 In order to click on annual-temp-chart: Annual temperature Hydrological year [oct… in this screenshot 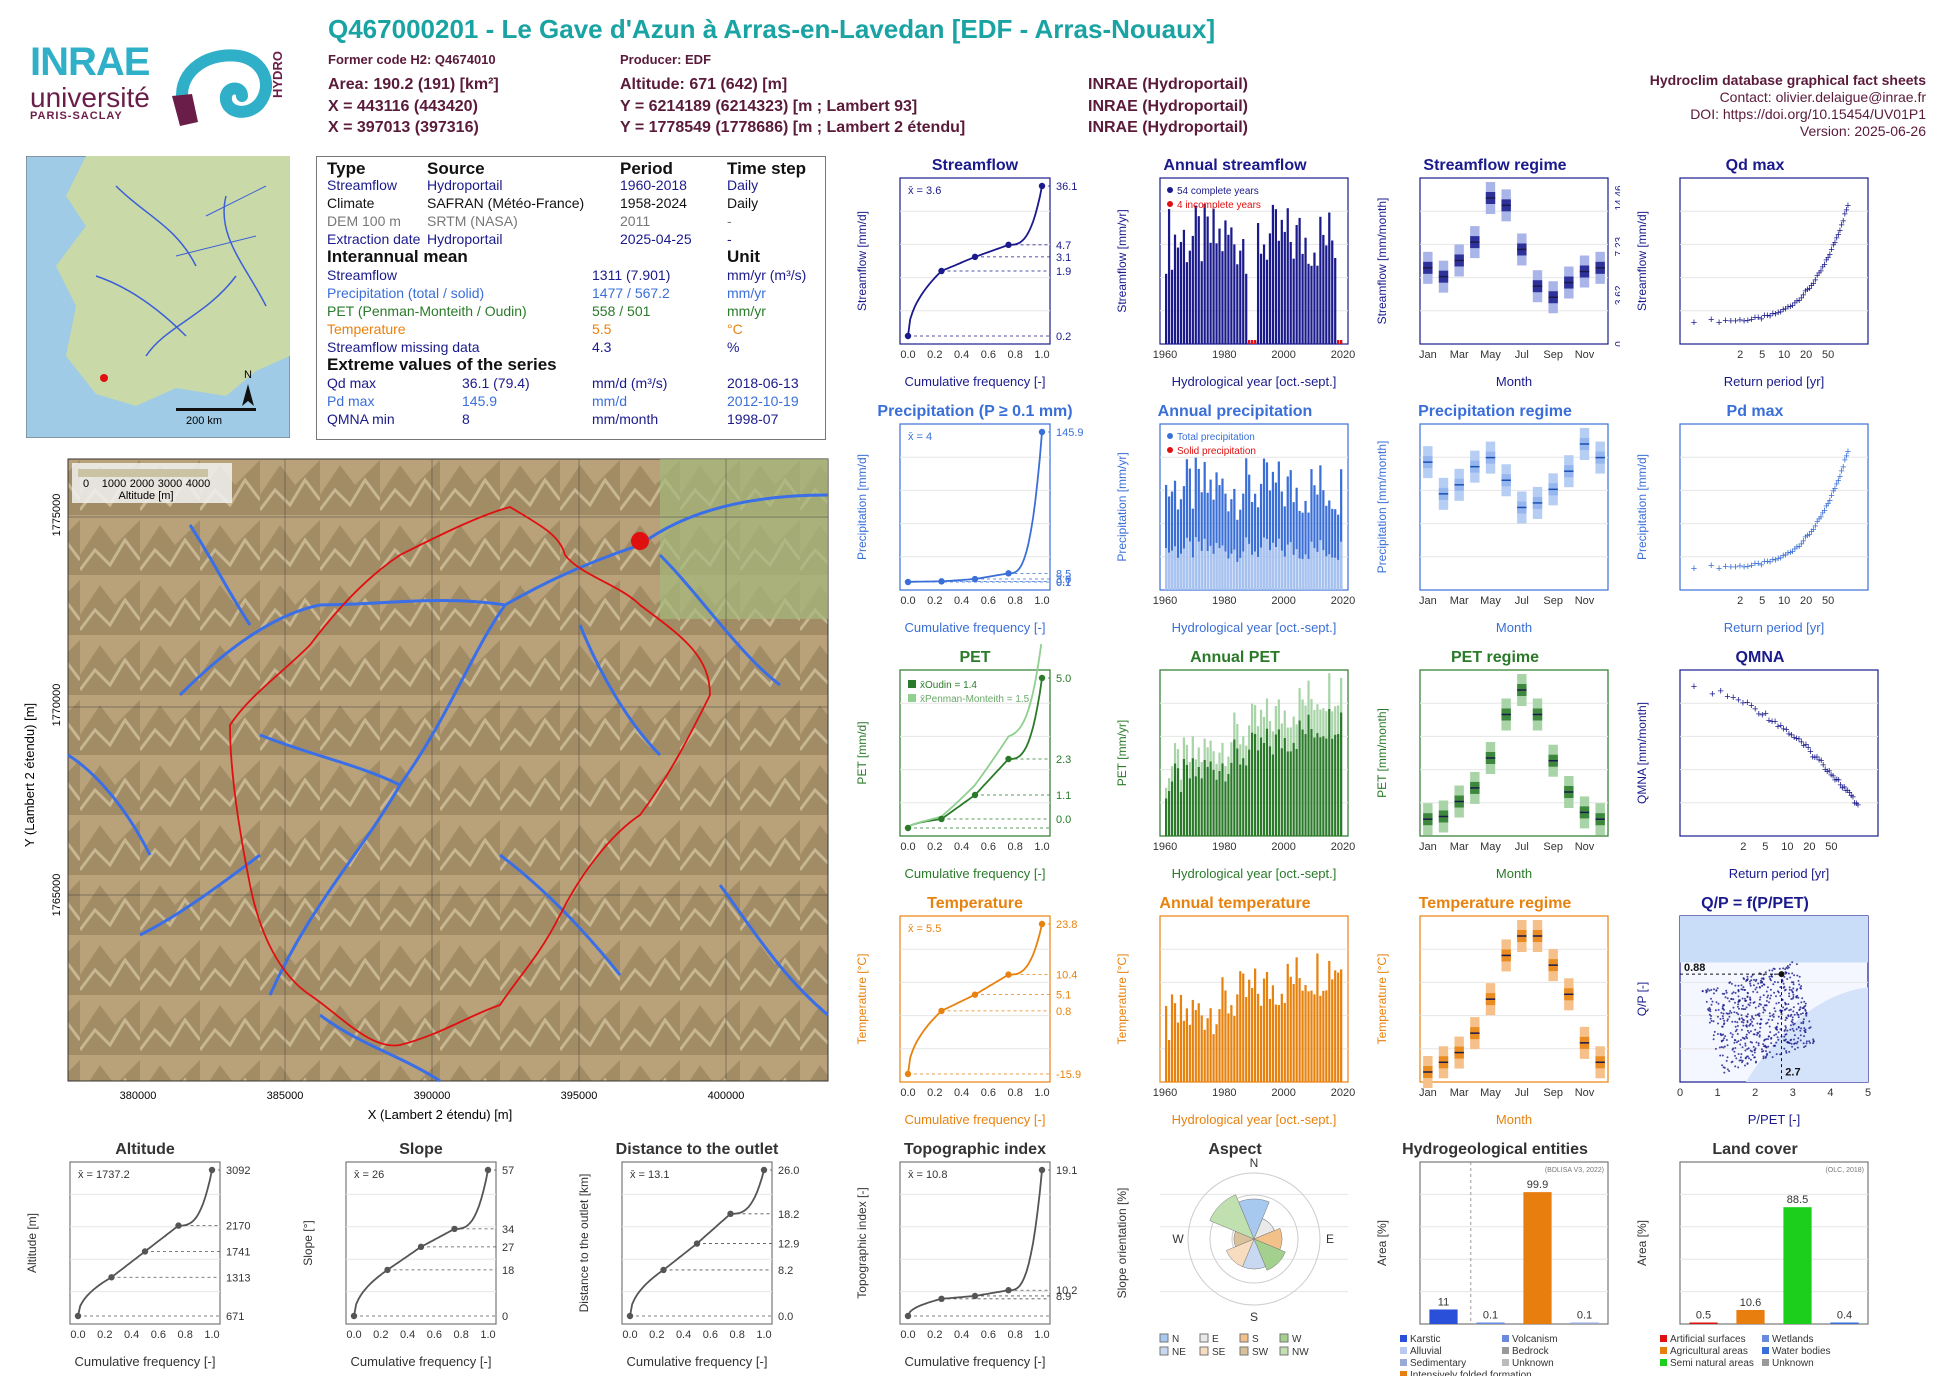, I will do `click(1235, 1011)`.